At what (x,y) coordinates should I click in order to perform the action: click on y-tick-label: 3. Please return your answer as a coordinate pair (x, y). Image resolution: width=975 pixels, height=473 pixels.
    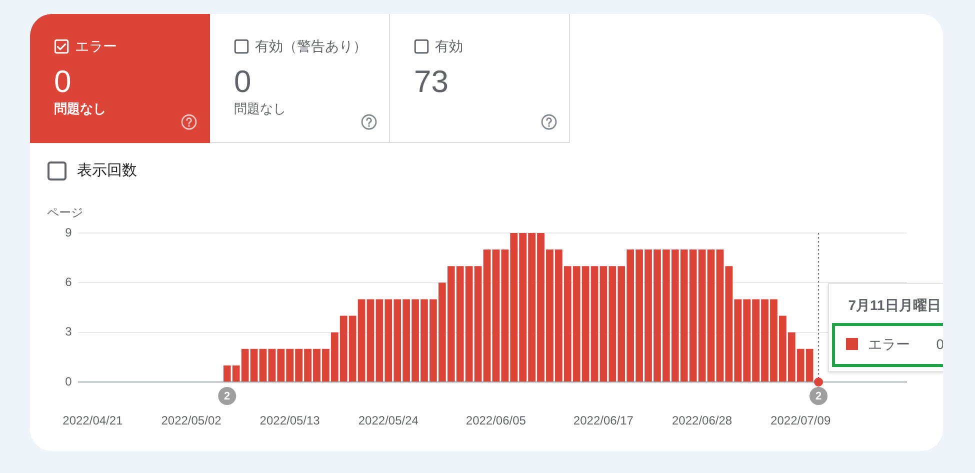
    Looking at the image, I should click on (68, 331).